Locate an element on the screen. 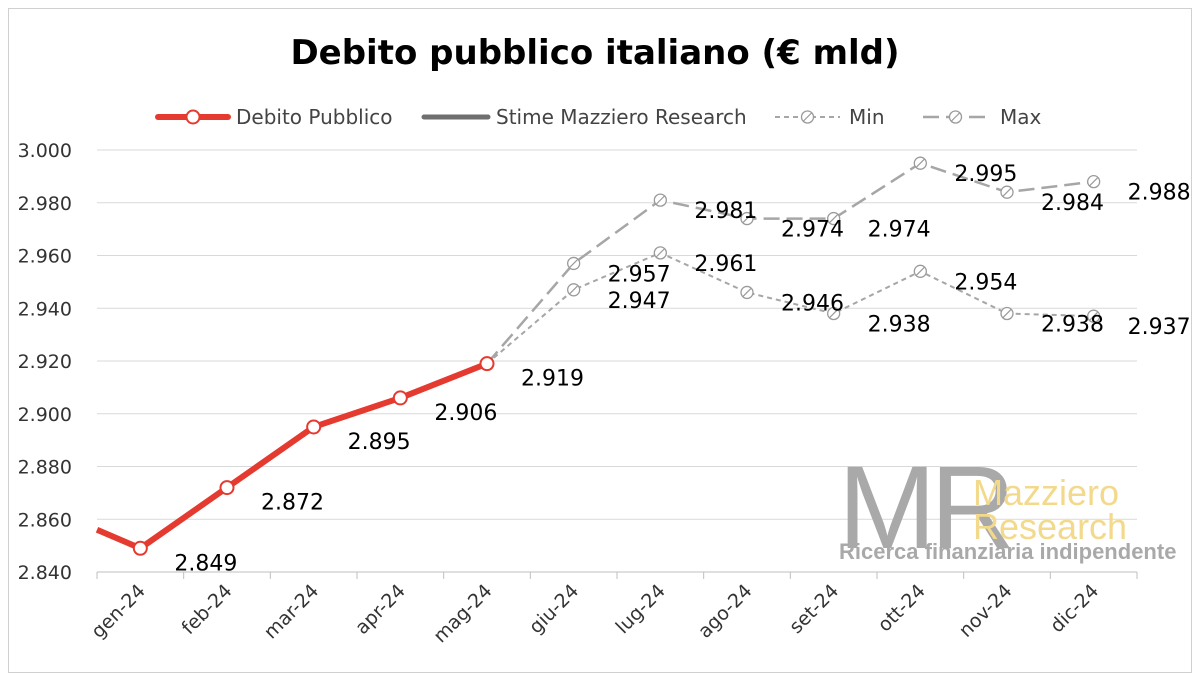 This screenshot has width=1200, height=681. data-label: 2.984 is located at coordinates (1072, 203).